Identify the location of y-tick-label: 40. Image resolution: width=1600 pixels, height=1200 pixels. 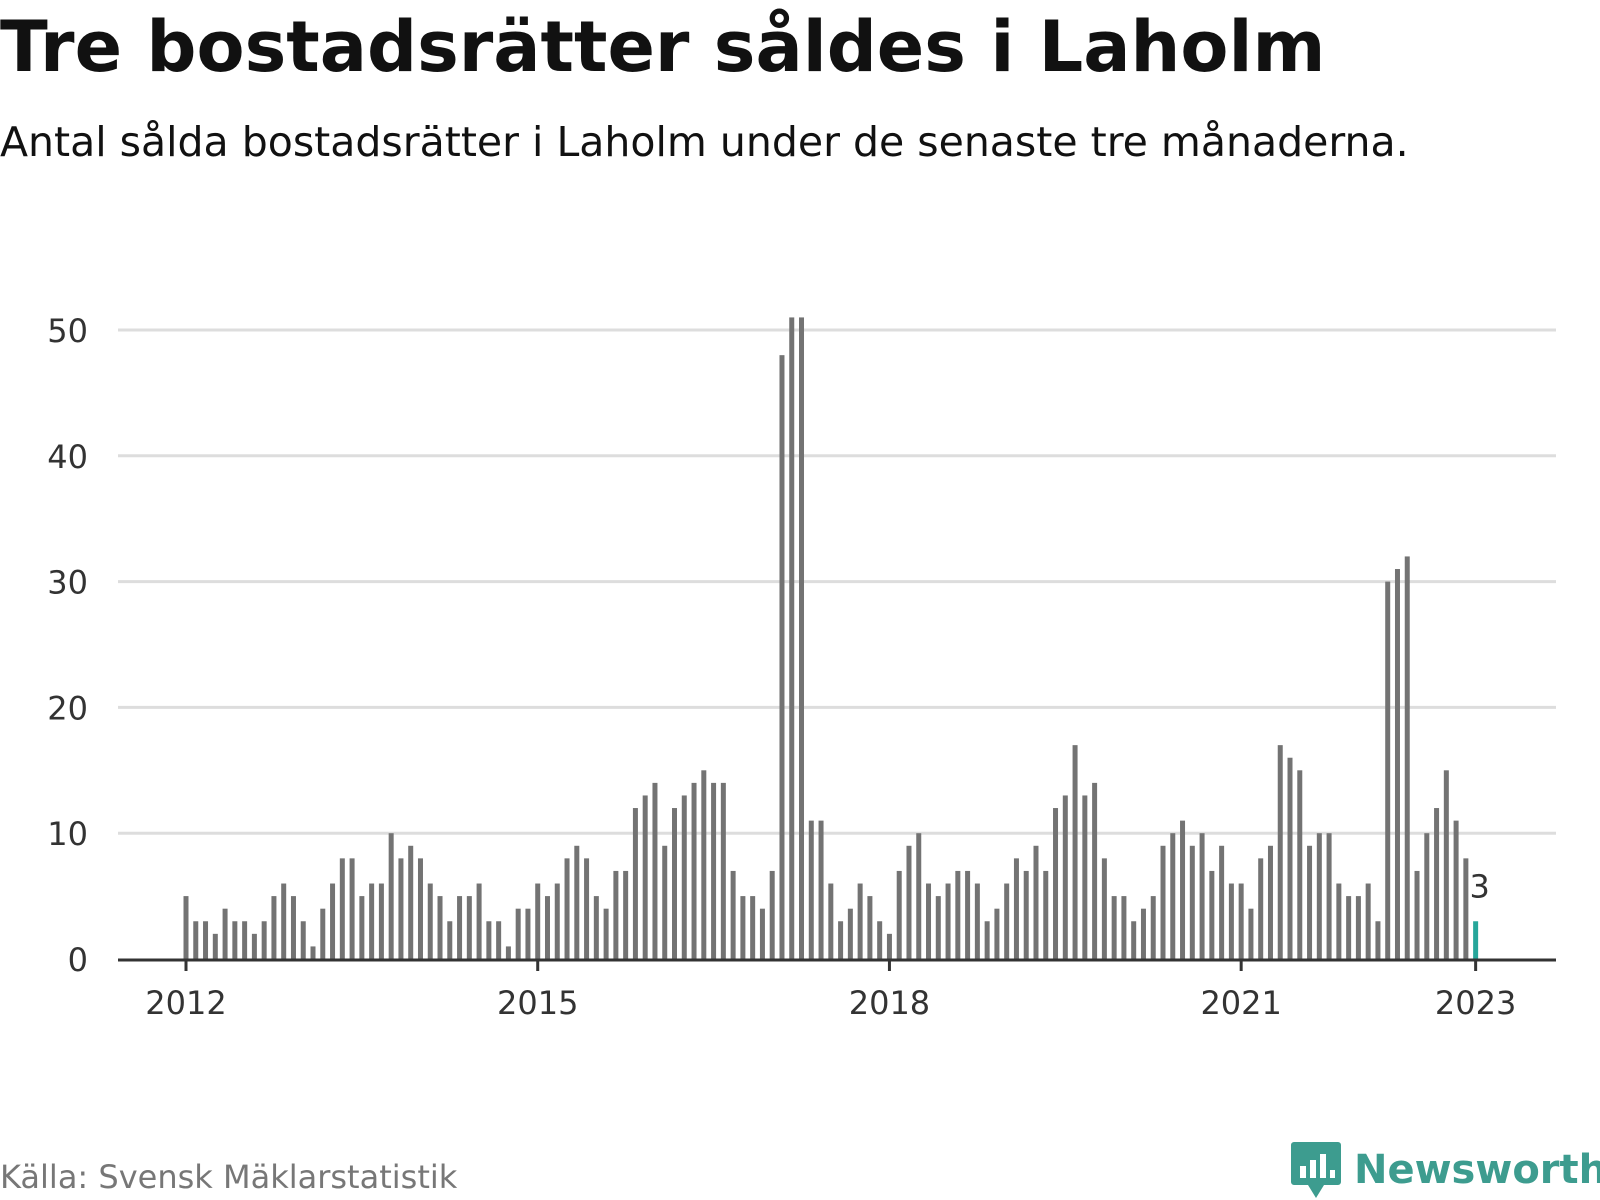
(67, 457).